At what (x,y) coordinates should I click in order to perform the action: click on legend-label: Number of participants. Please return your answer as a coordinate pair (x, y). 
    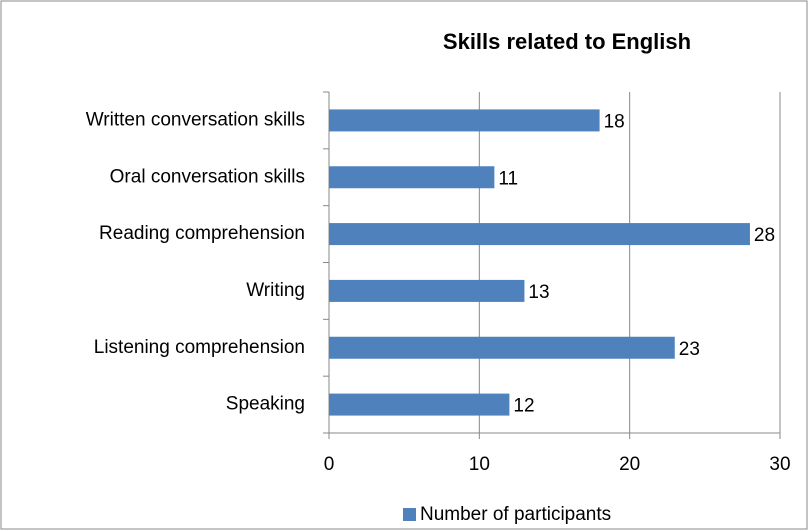
    Looking at the image, I should click on (515, 514).